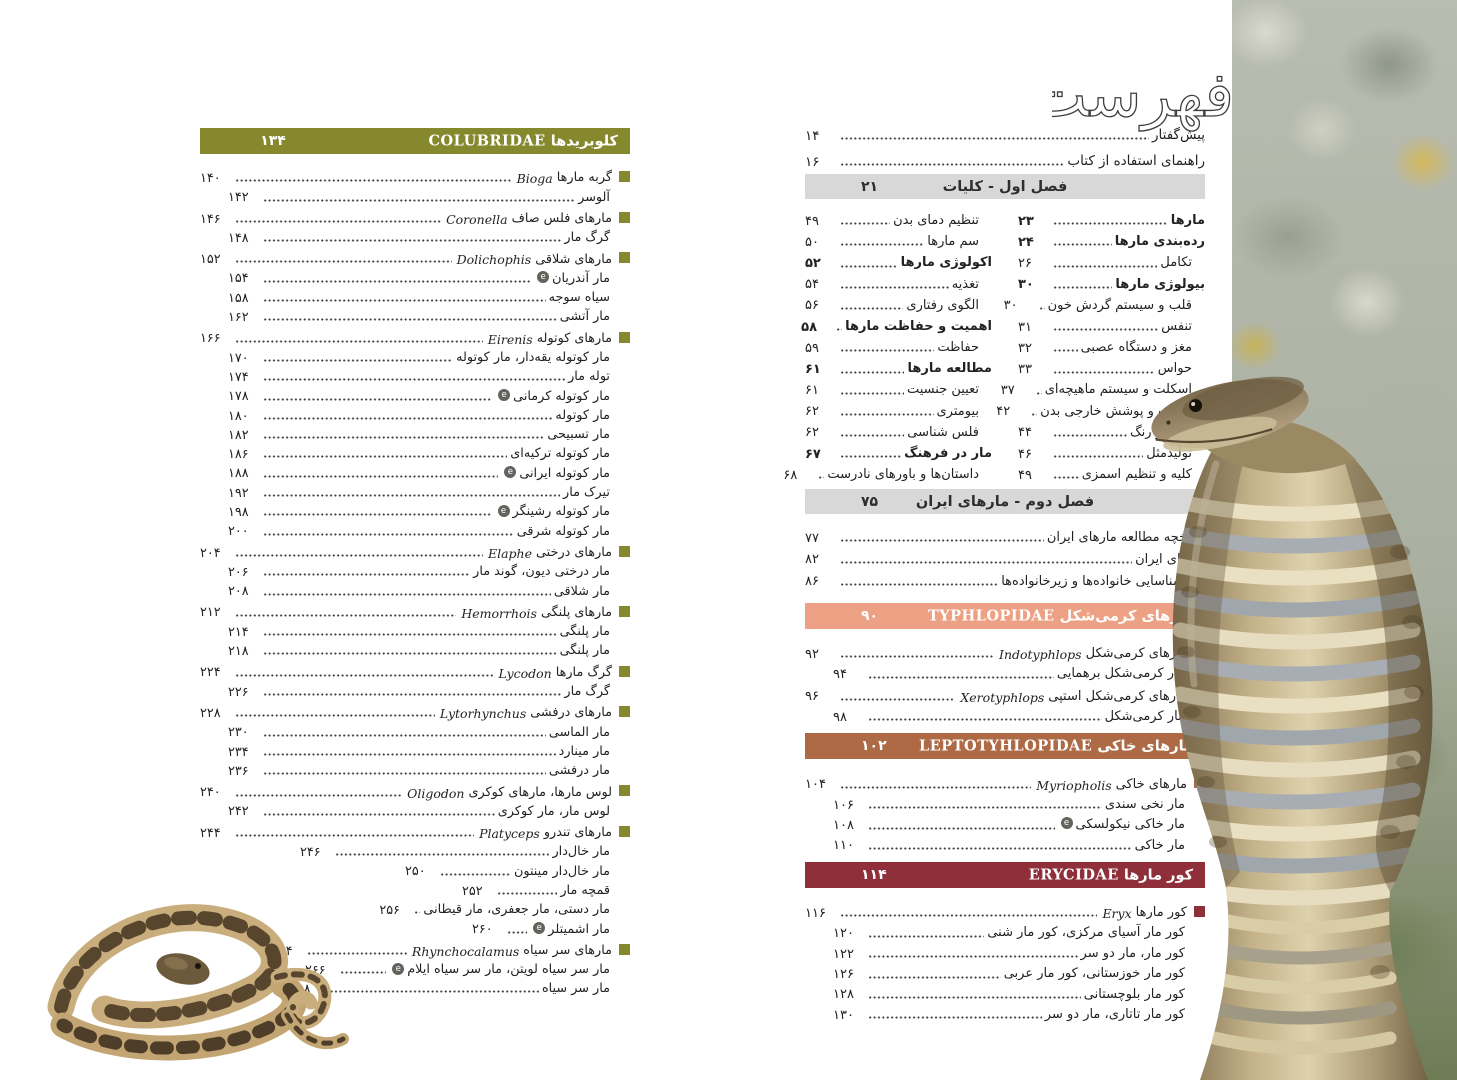  I want to click on entry-page: ۱۴۶, so click(210, 219).